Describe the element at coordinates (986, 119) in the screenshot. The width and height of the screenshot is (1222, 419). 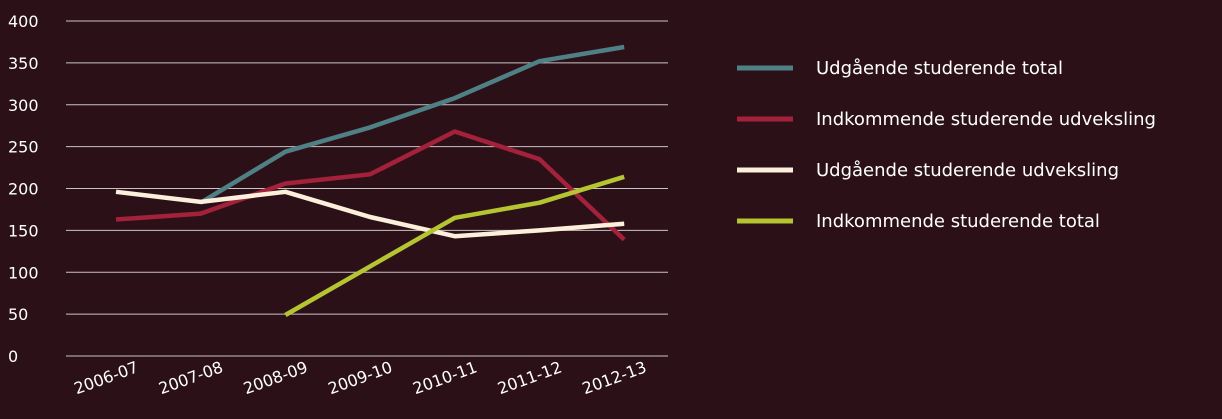
I see `legend-label-indkommende-studerende-udveksling: Indkommende studerende udveksling` at that location.